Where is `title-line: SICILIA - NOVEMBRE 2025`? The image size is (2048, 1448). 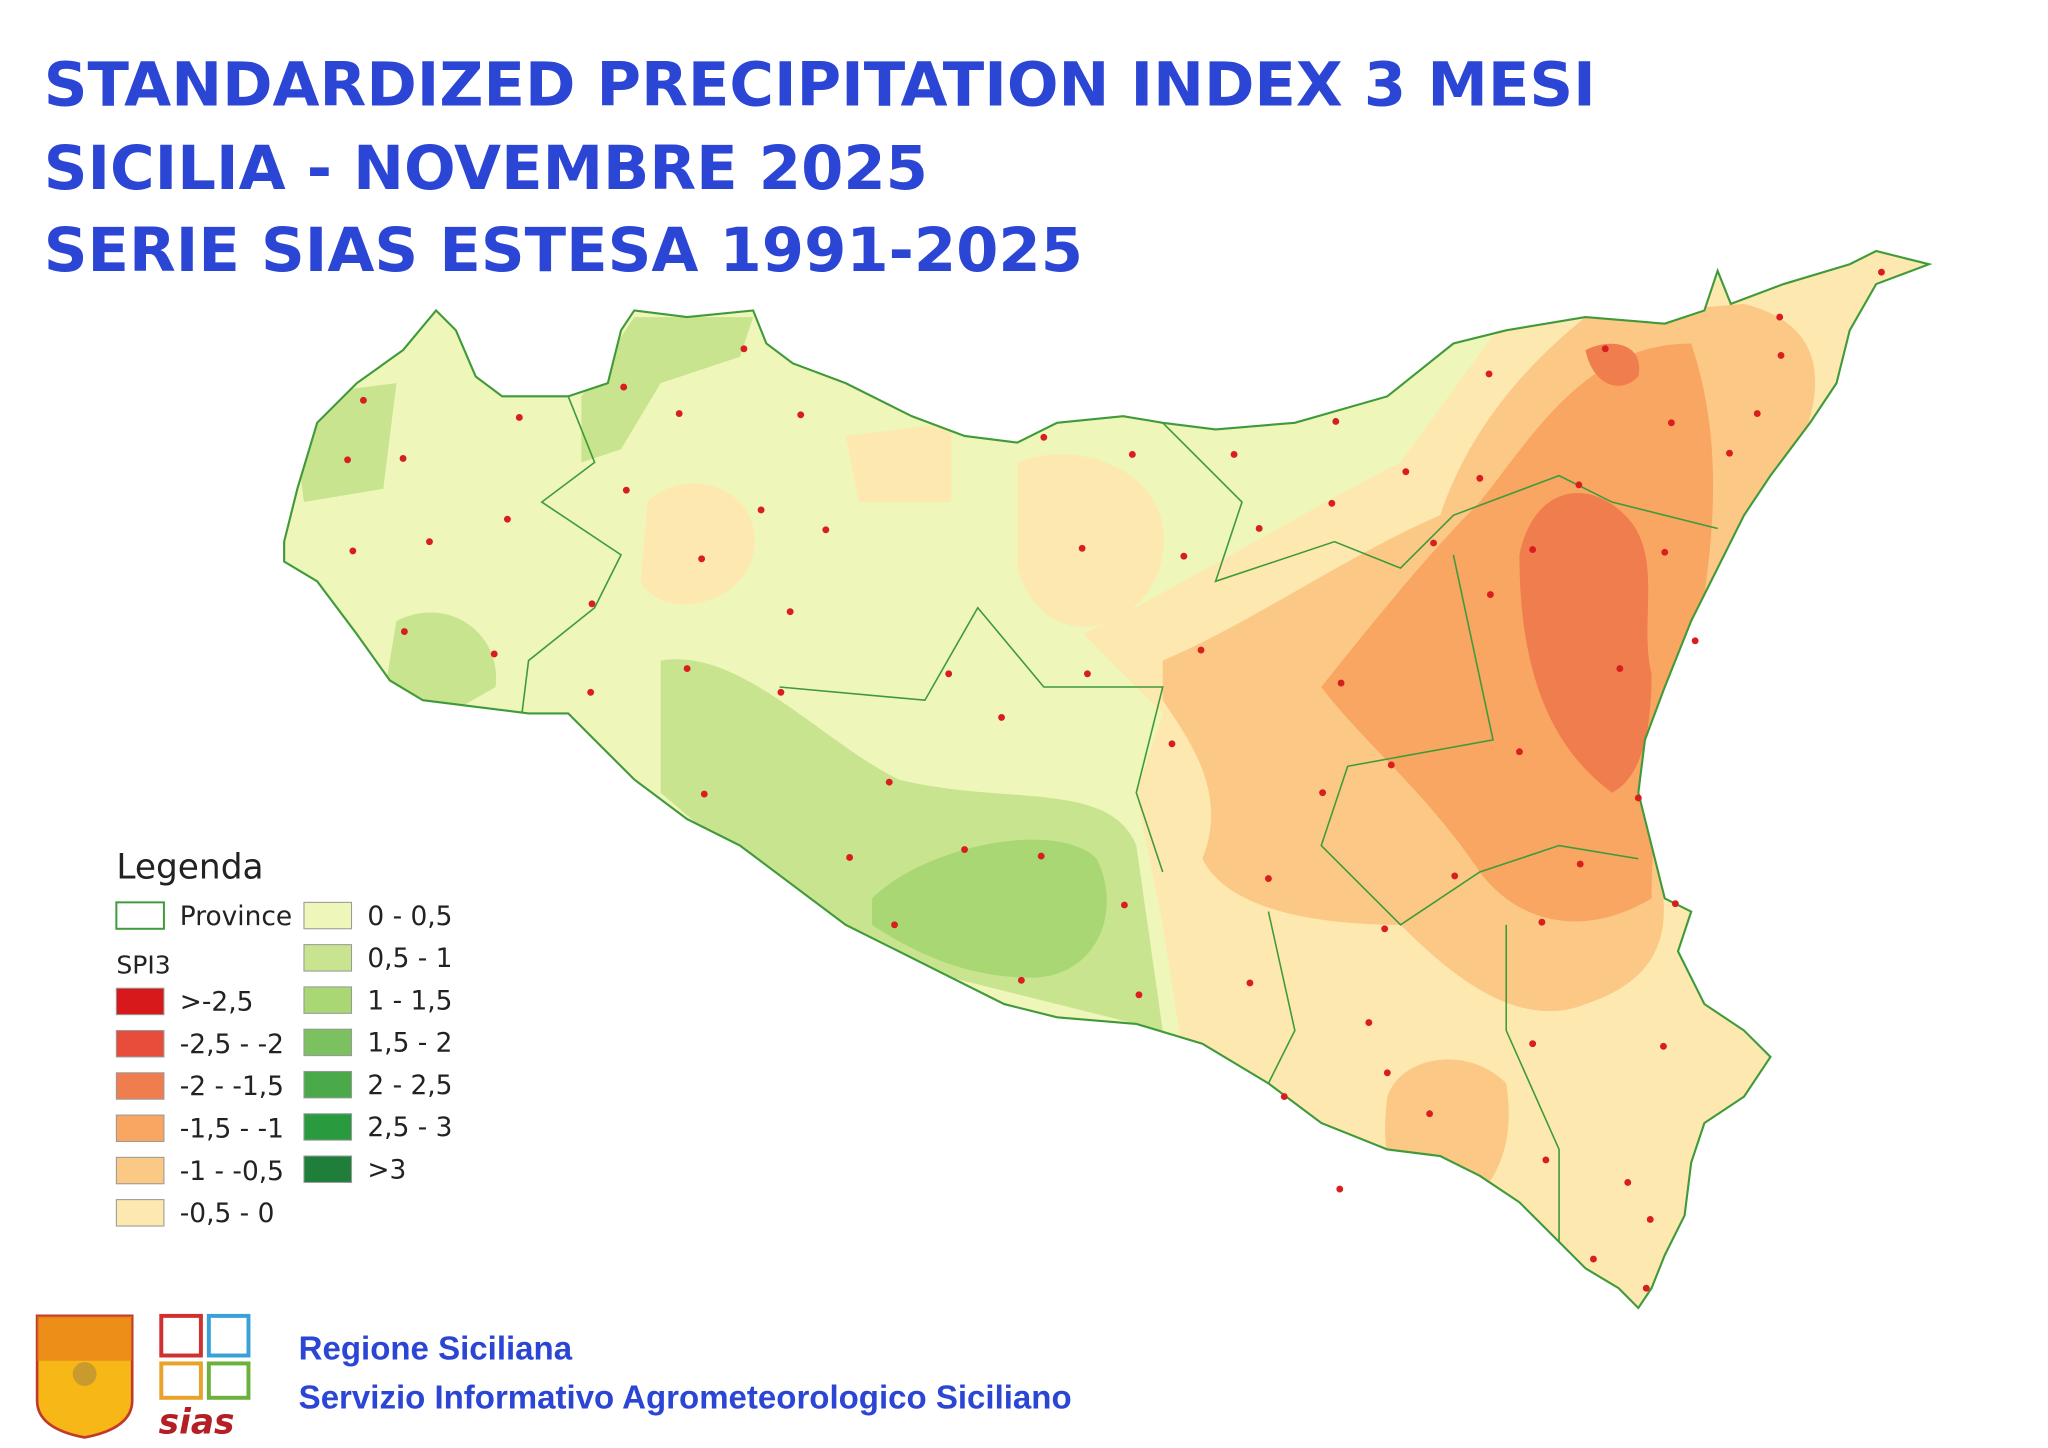 title-line: SICILIA - NOVEMBRE 2025 is located at coordinates (486, 169).